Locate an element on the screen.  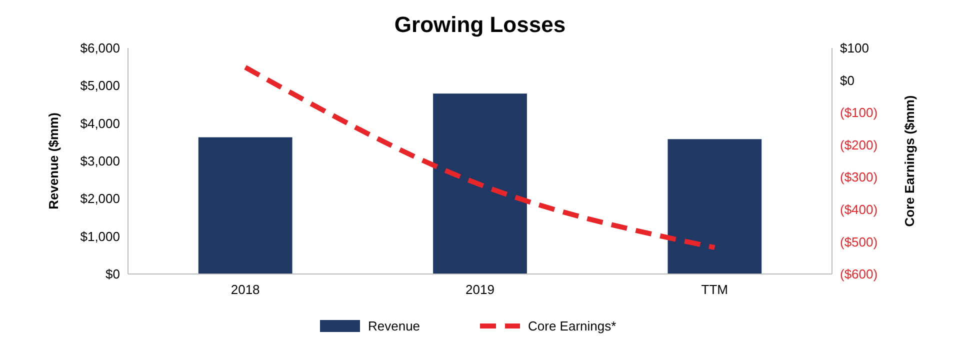
y-tick-label: $4,000 is located at coordinates (100, 123).